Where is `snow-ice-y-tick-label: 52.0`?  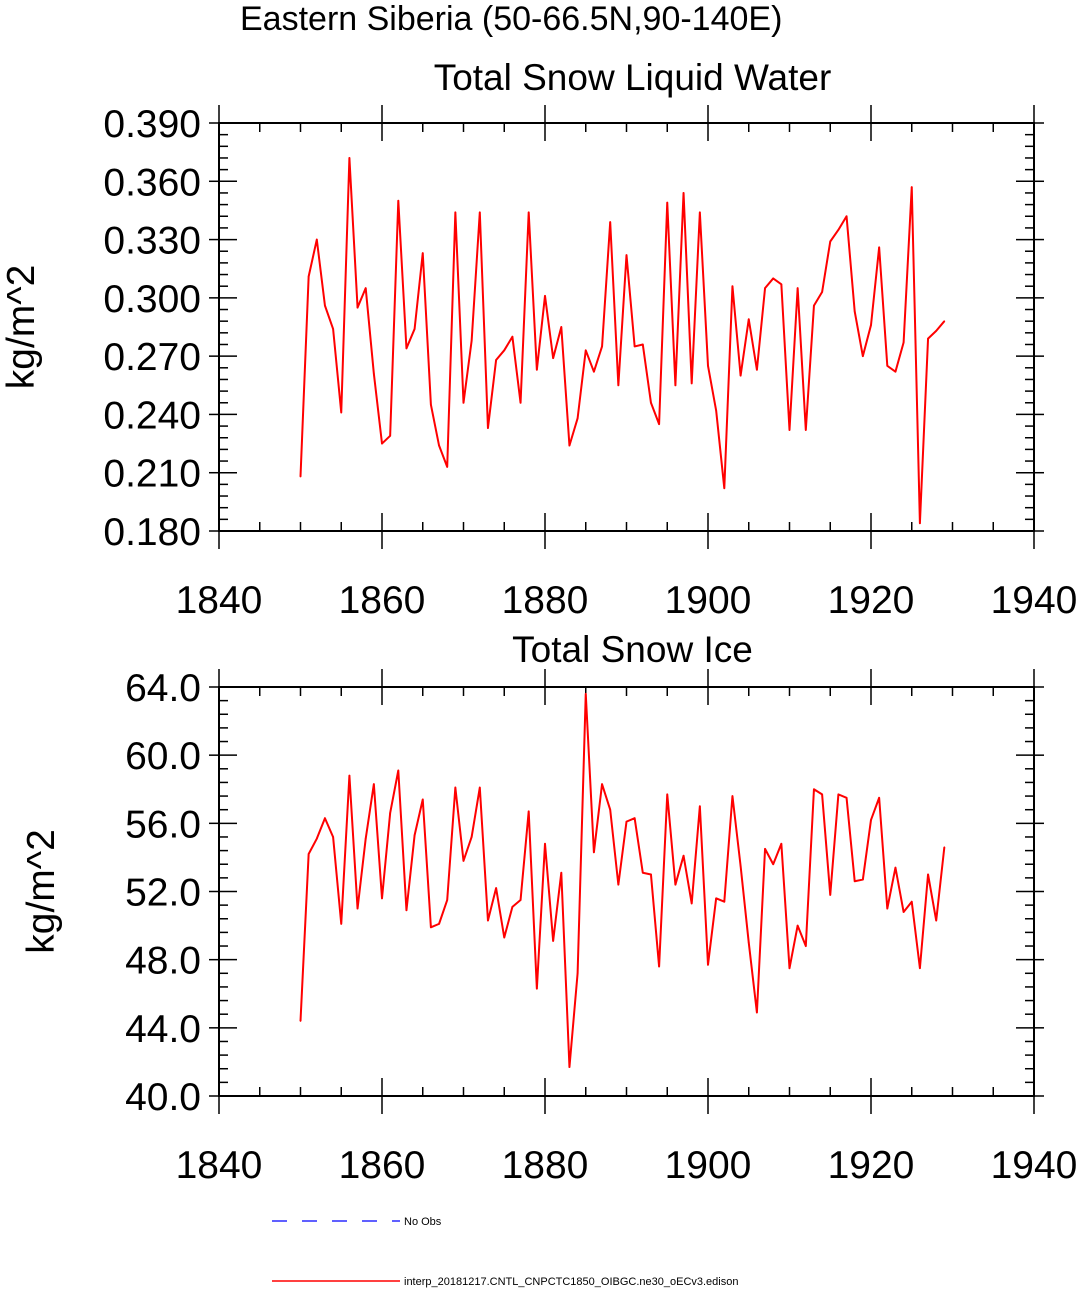
snow-ice-y-tick-label: 52.0 is located at coordinates (163, 893).